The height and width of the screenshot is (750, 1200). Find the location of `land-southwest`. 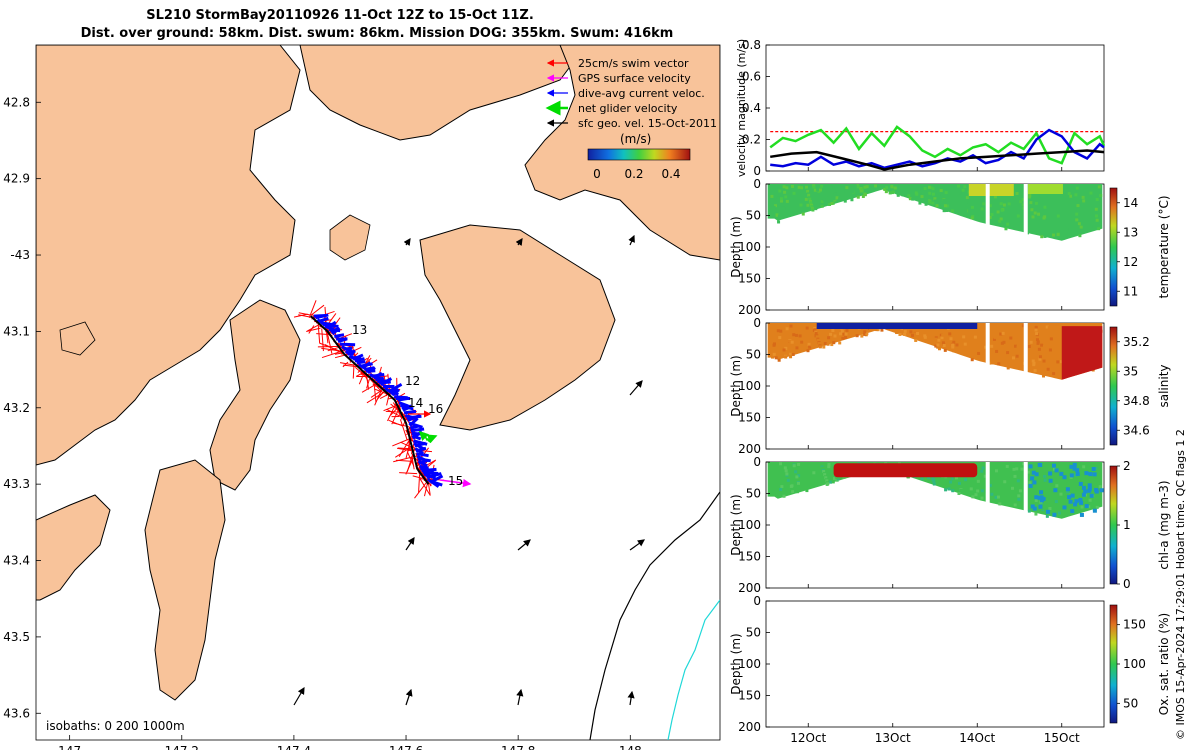

land-southwest is located at coordinates (73, 547).